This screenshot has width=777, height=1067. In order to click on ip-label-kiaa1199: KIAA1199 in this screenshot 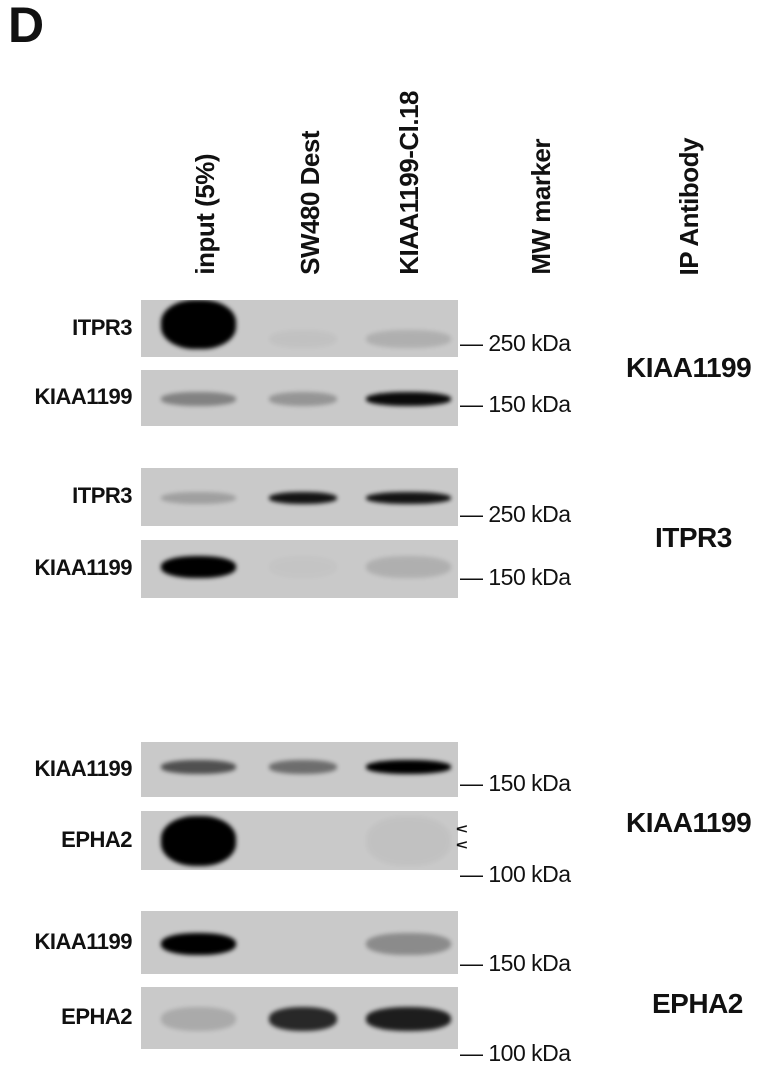, I will do `click(689, 367)`.